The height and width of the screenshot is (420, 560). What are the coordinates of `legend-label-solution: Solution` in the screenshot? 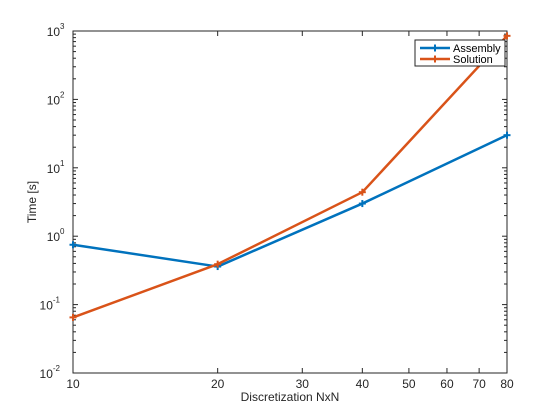 It's located at (473, 60).